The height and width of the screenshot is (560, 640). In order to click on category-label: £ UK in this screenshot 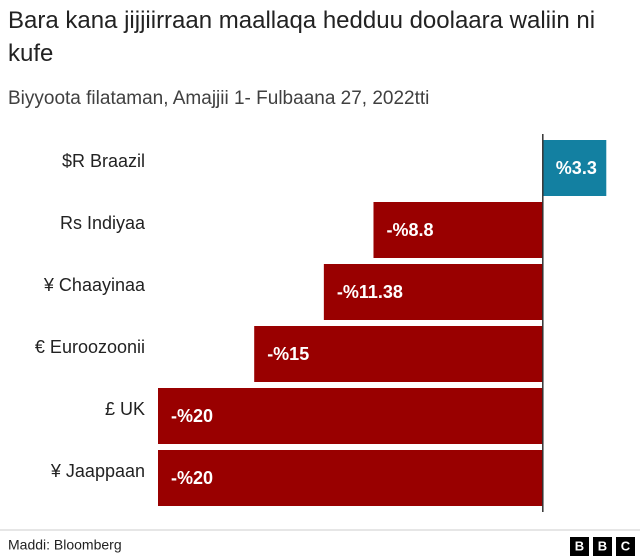, I will do `click(125, 409)`.